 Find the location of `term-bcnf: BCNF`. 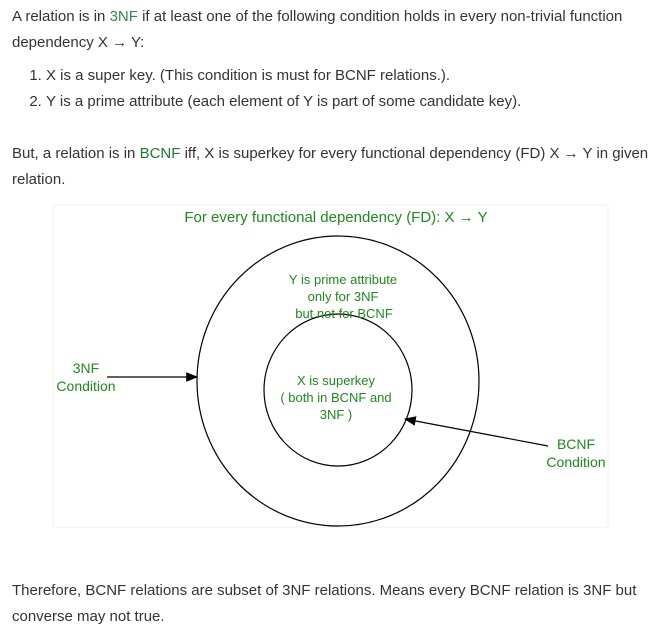

term-bcnf: BCNF is located at coordinates (160, 153).